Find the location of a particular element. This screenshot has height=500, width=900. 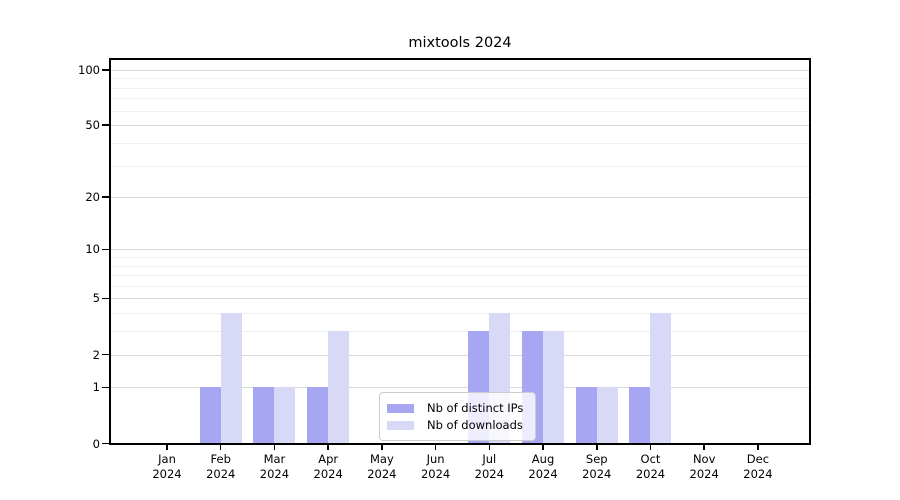

bar-downloads-oct is located at coordinates (661, 378).